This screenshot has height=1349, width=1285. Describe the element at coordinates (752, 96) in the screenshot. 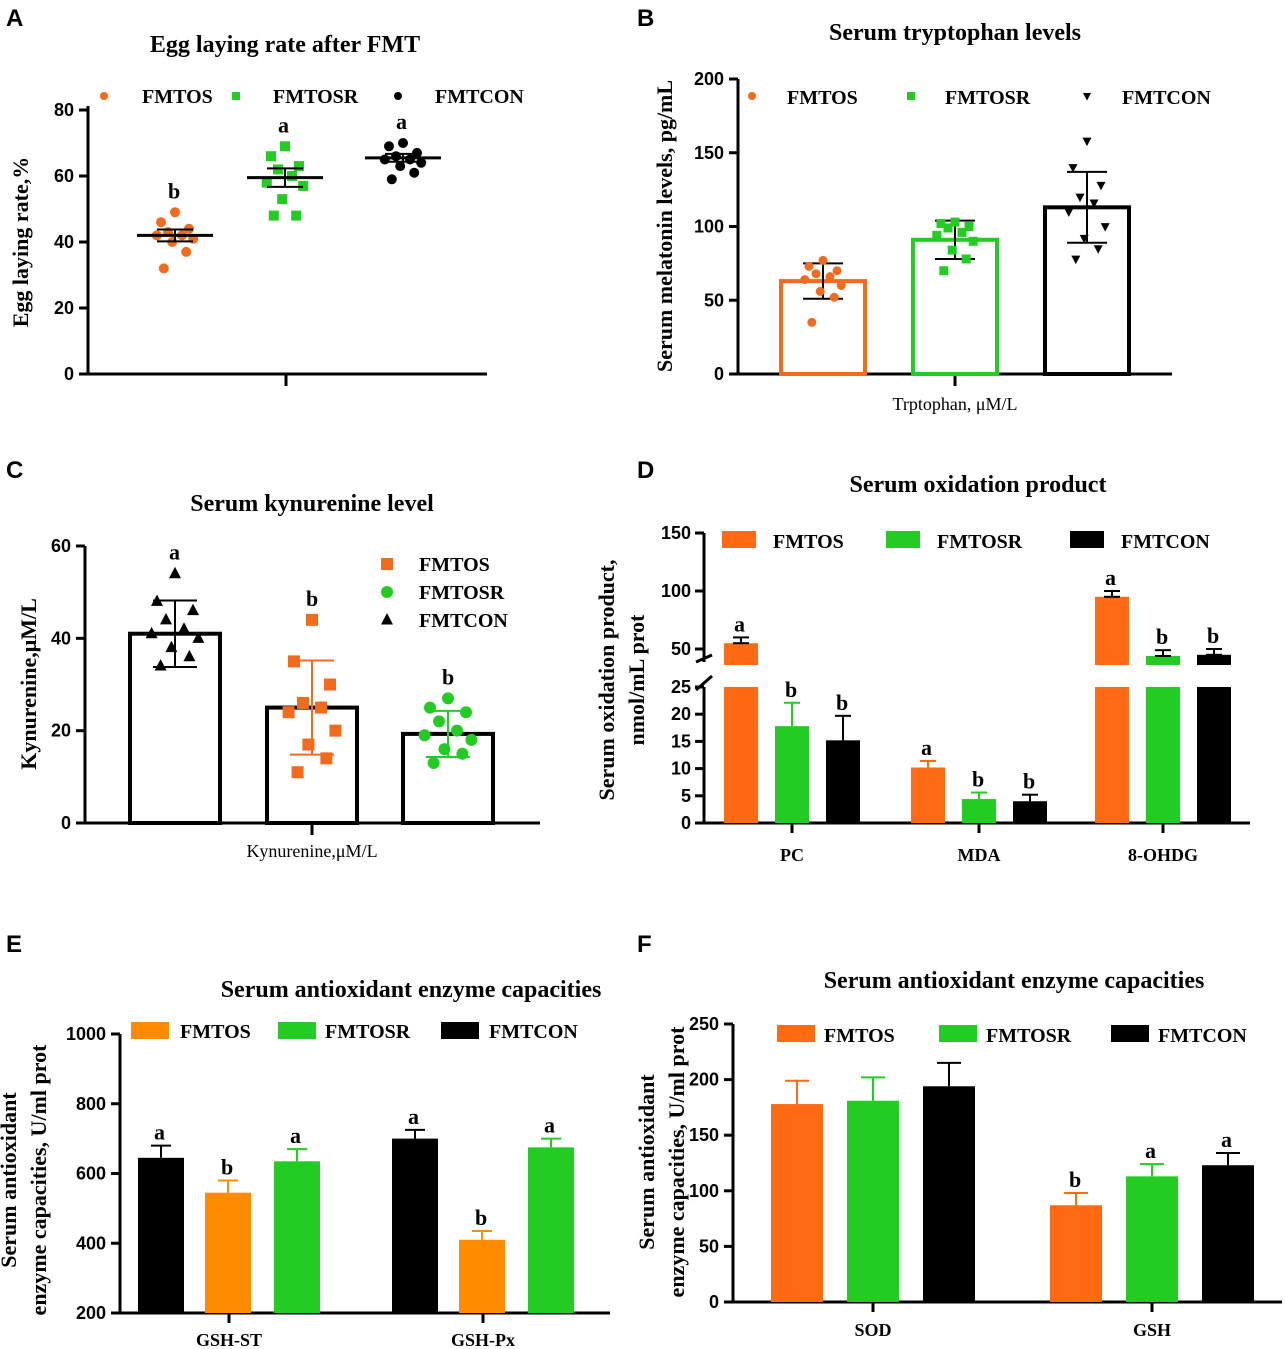

I see `legend-marker-b-fmtos` at that location.